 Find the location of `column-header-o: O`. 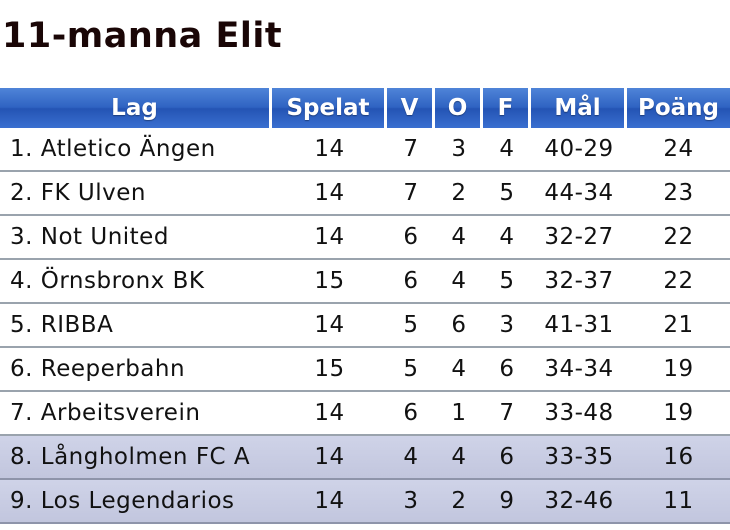

column-header-o: O is located at coordinates (459, 108).